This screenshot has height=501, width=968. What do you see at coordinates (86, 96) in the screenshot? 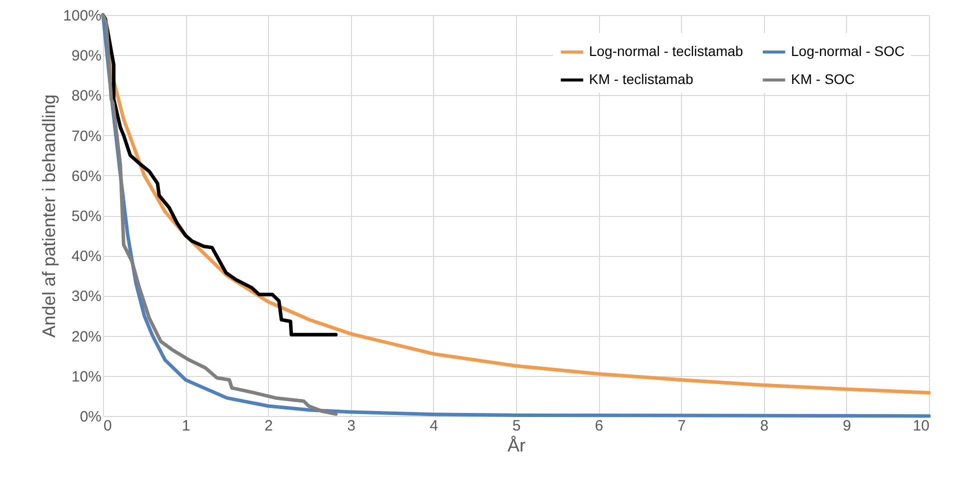
I see `y-tick-label: 80%` at bounding box center [86, 96].